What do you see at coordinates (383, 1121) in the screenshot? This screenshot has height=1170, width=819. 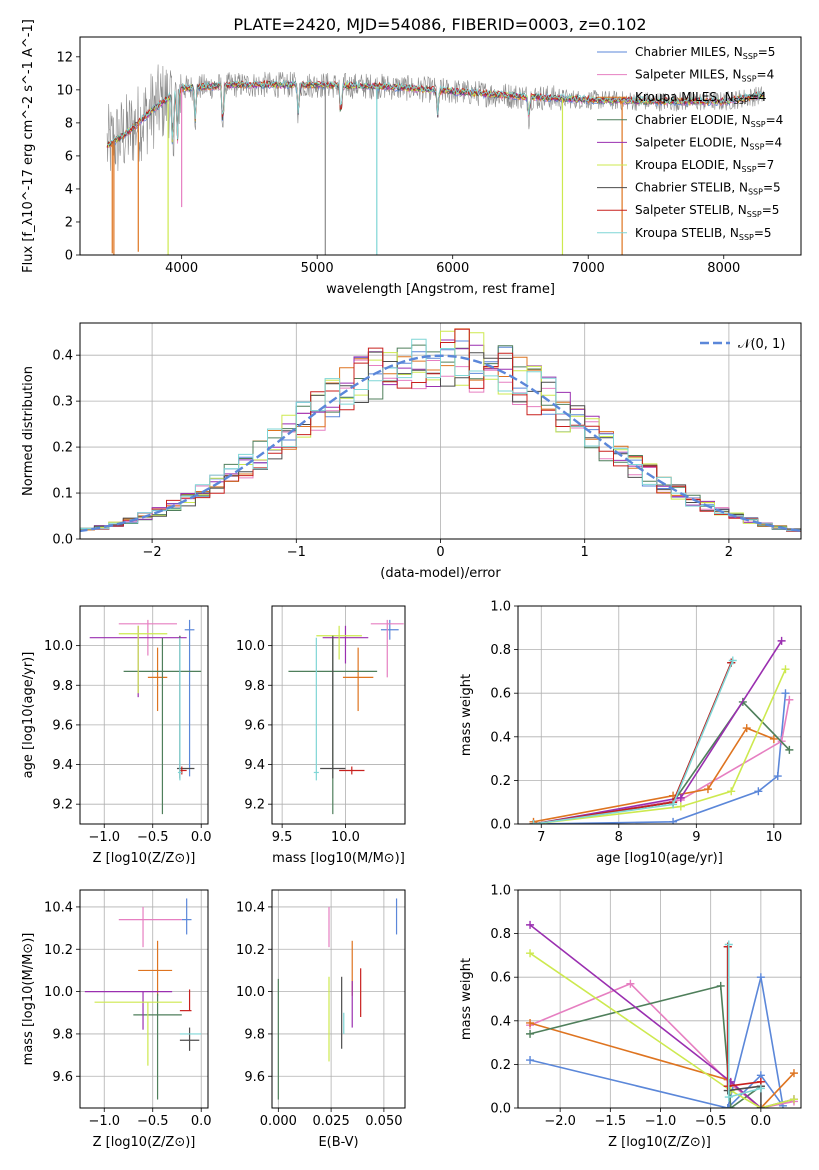 I see `x-tick-label: 0.050` at bounding box center [383, 1121].